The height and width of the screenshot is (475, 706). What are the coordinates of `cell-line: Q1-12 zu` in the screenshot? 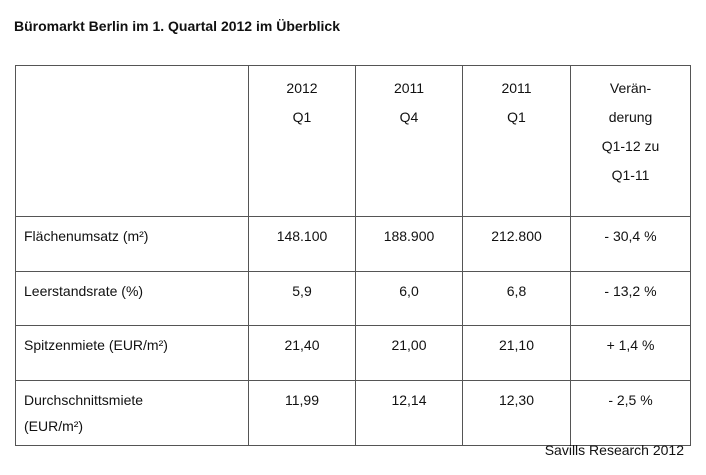 It's located at (630, 146).